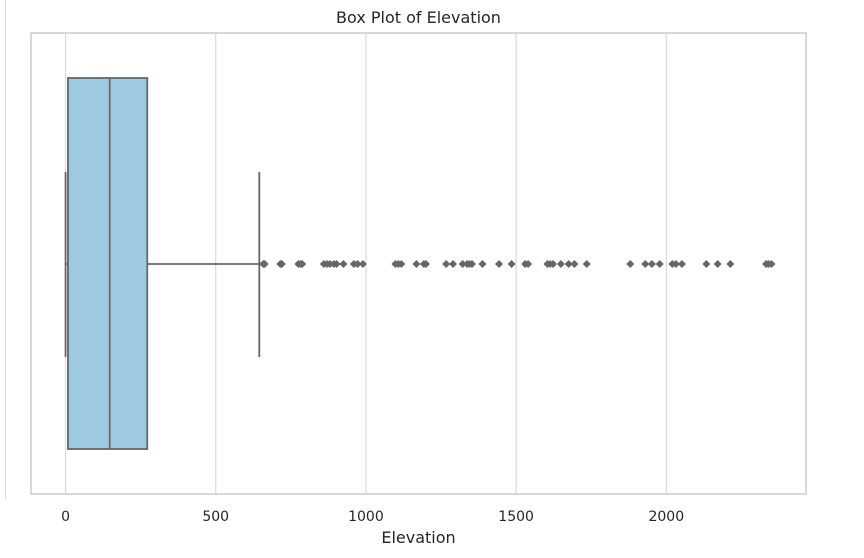  What do you see at coordinates (65, 517) in the screenshot?
I see `x-tick-label-0: 0` at bounding box center [65, 517].